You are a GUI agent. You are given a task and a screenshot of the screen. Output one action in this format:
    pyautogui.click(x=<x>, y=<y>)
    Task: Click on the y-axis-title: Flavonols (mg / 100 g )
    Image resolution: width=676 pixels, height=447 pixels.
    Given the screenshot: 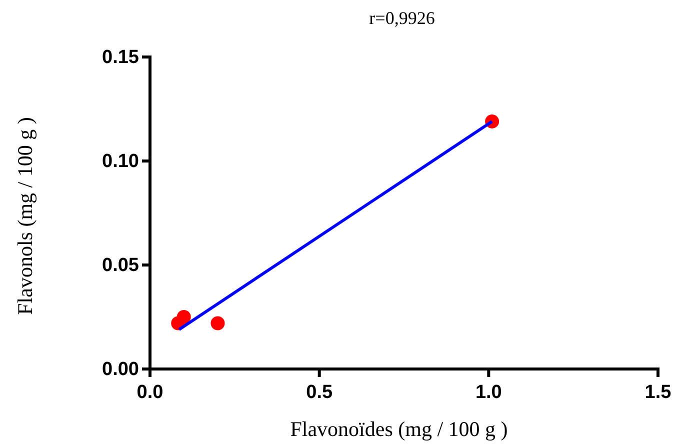 What is the action you would take?
    pyautogui.click(x=25, y=216)
    